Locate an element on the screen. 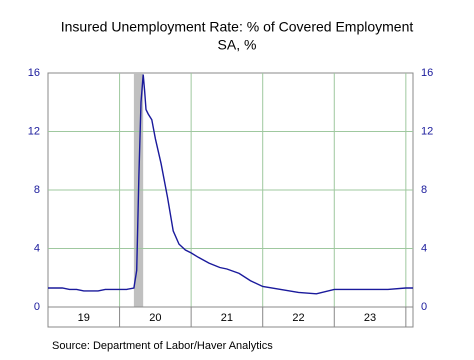 The image size is (474, 360). x-tick-label: 19 is located at coordinates (84, 318).